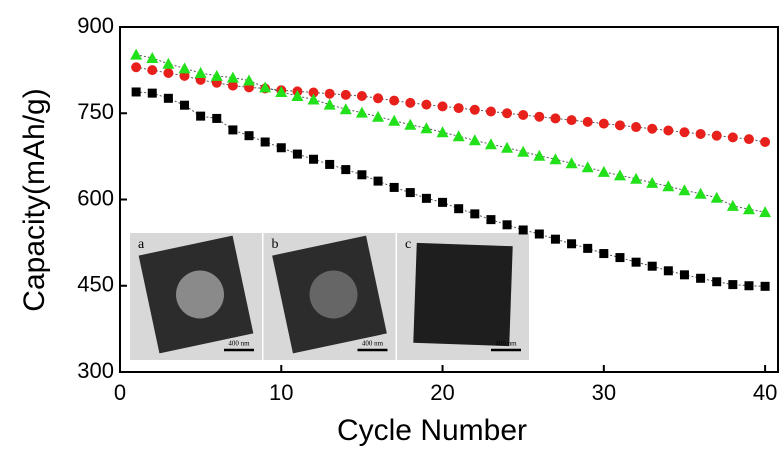 The width and height of the screenshot is (783, 458). I want to click on x-tick-label: 20, so click(442, 392).